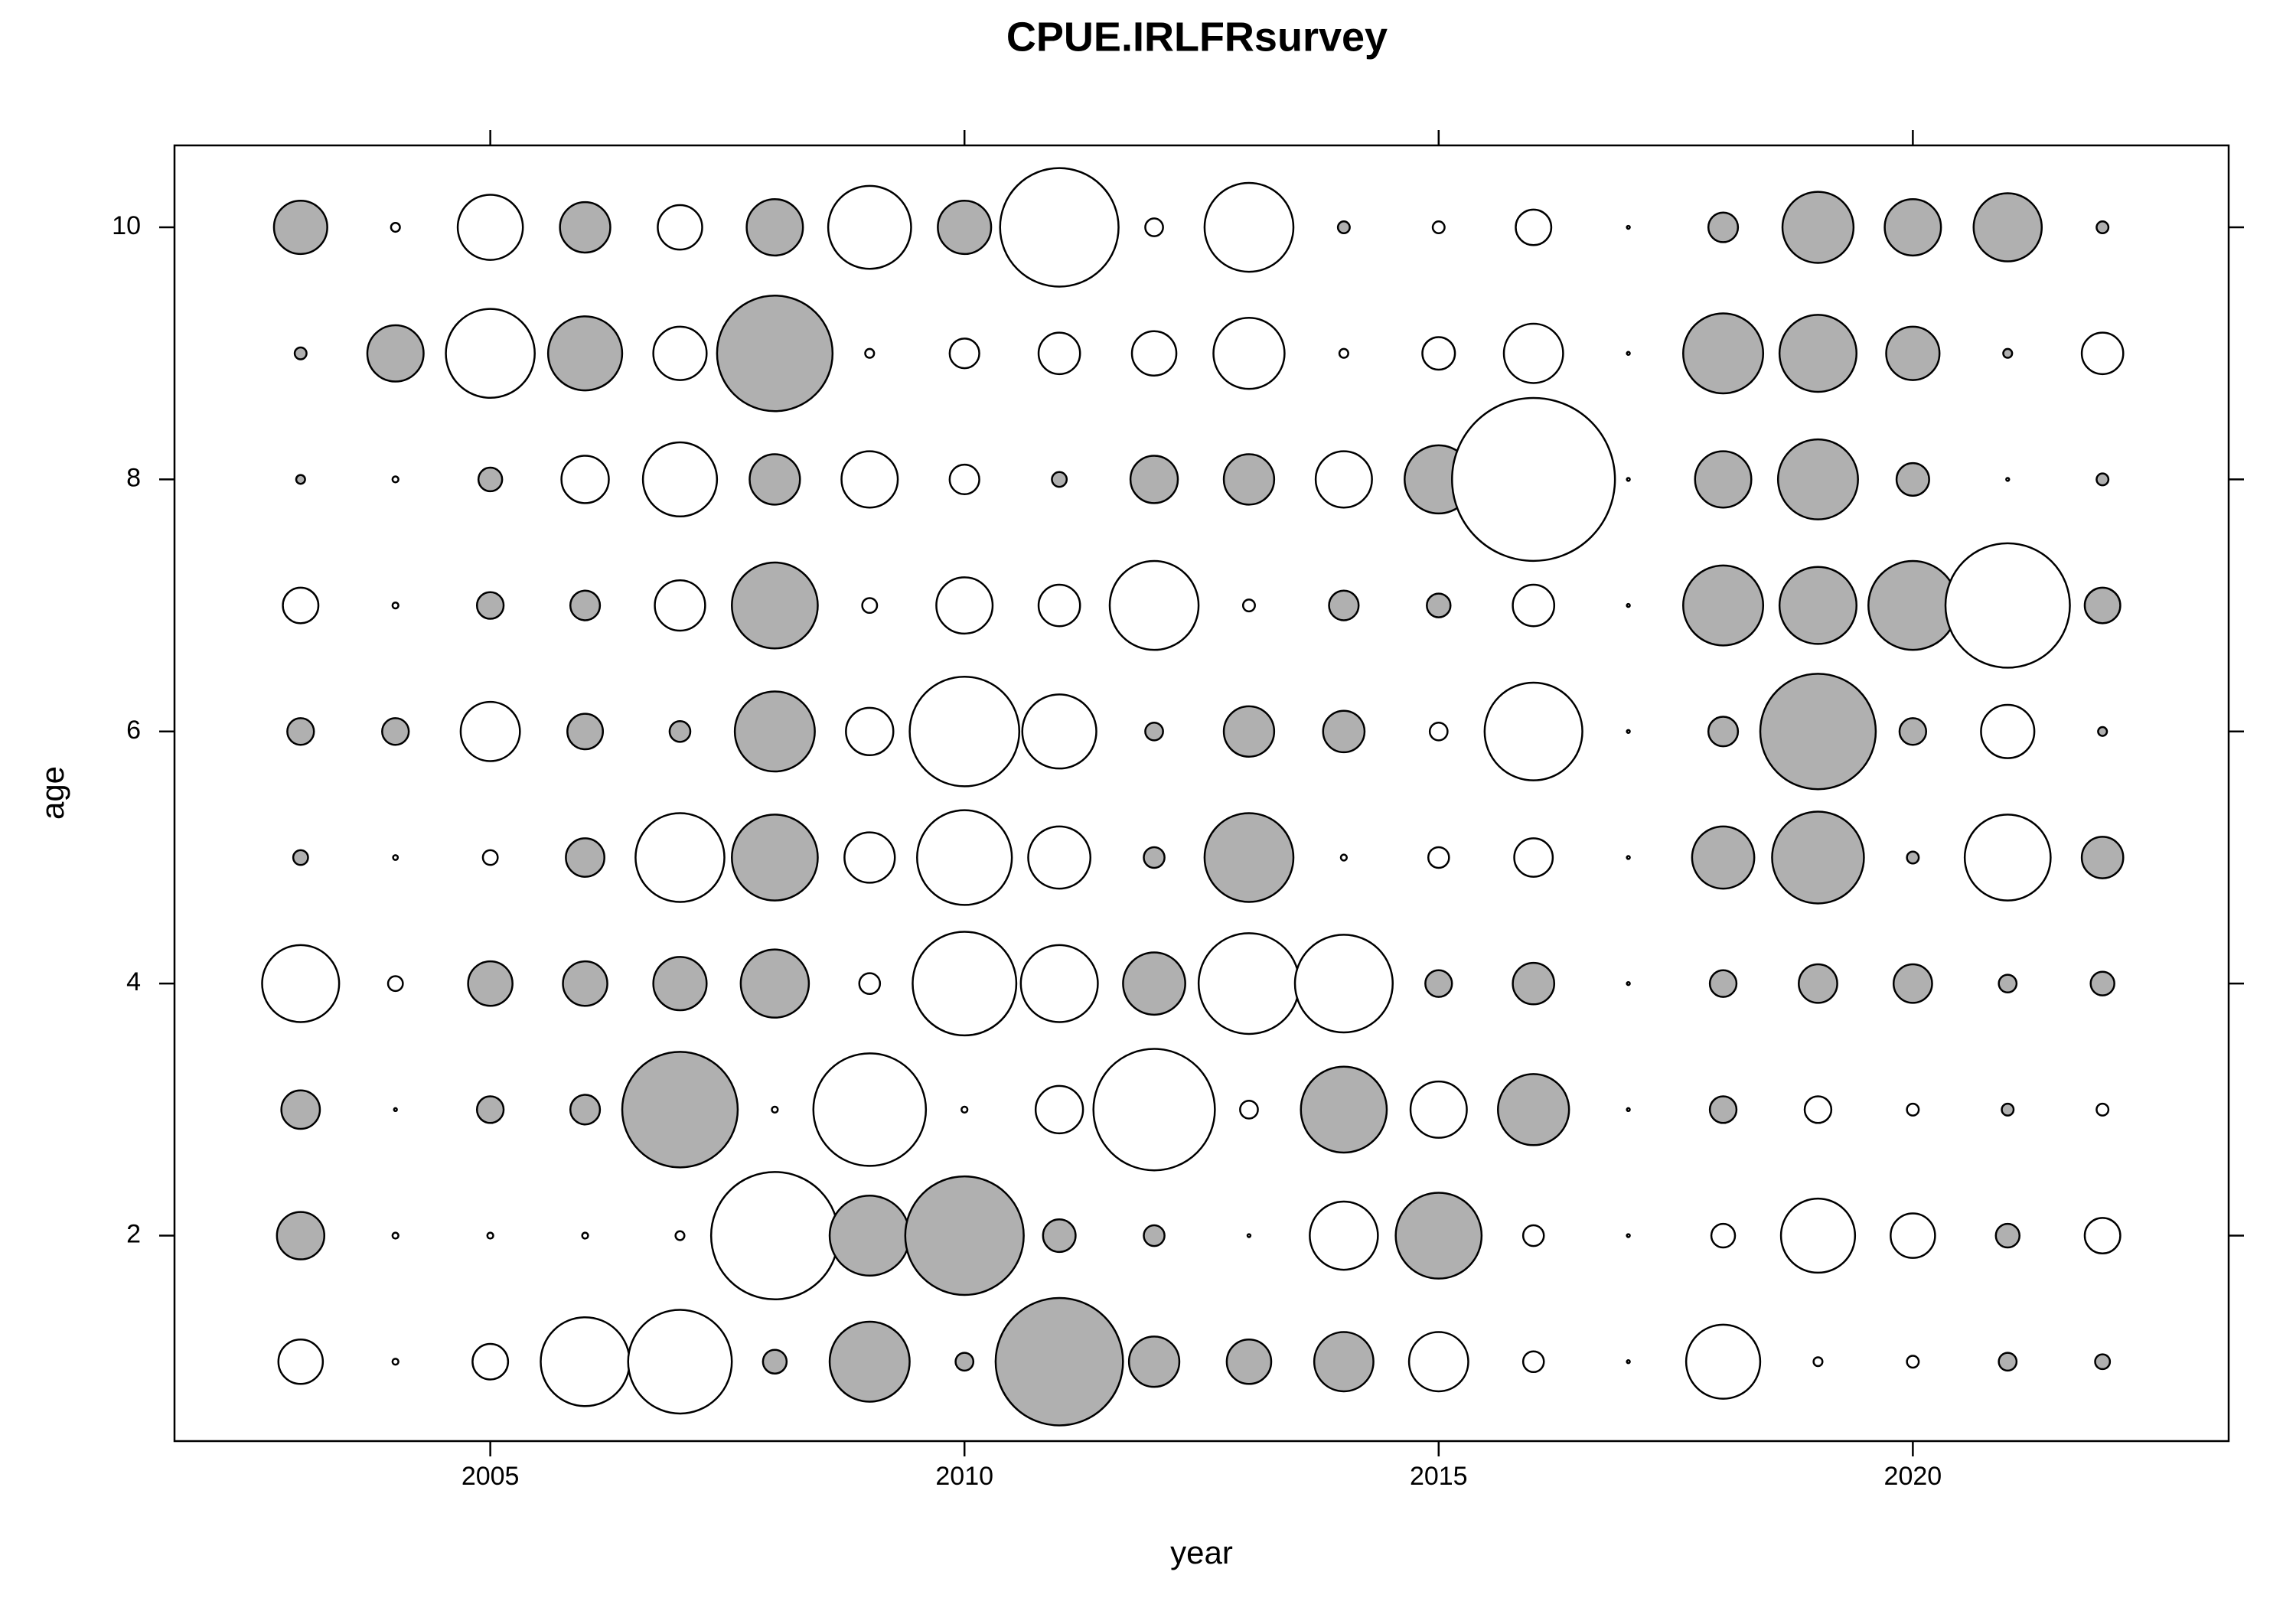 The width and height of the screenshot is (2296, 1611). Describe the element at coordinates (1201, 1552) in the screenshot. I see `x-axis-label: year` at that location.